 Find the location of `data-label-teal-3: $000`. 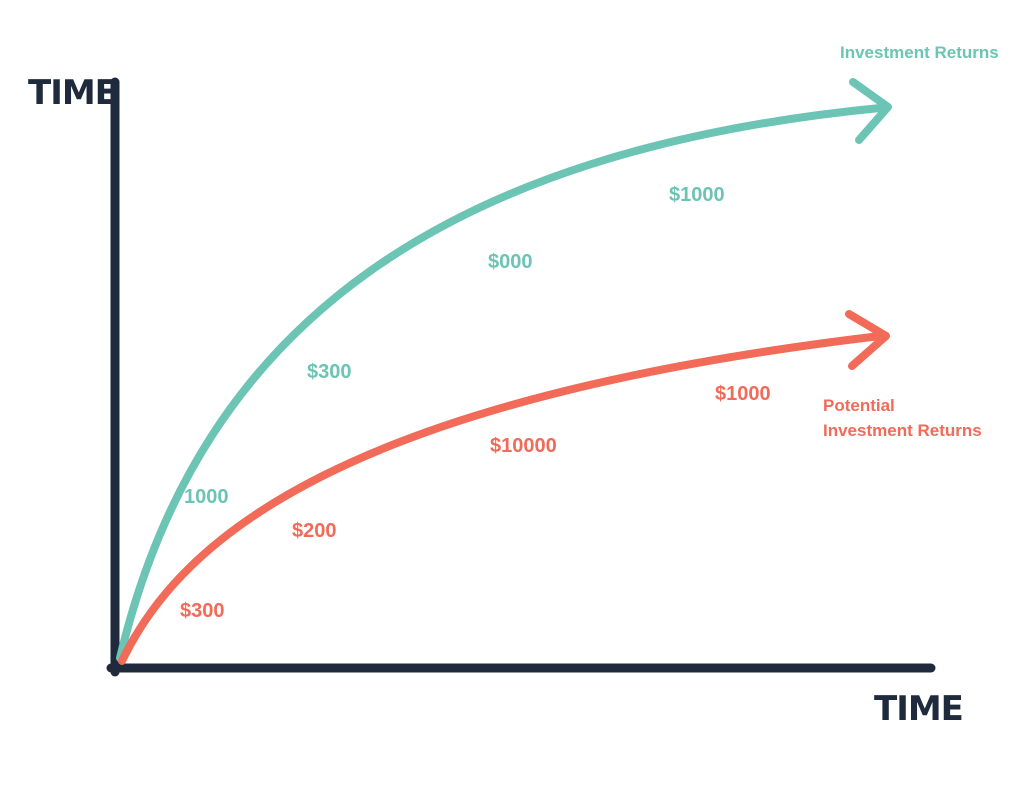

data-label-teal-3: $000 is located at coordinates (510, 262).